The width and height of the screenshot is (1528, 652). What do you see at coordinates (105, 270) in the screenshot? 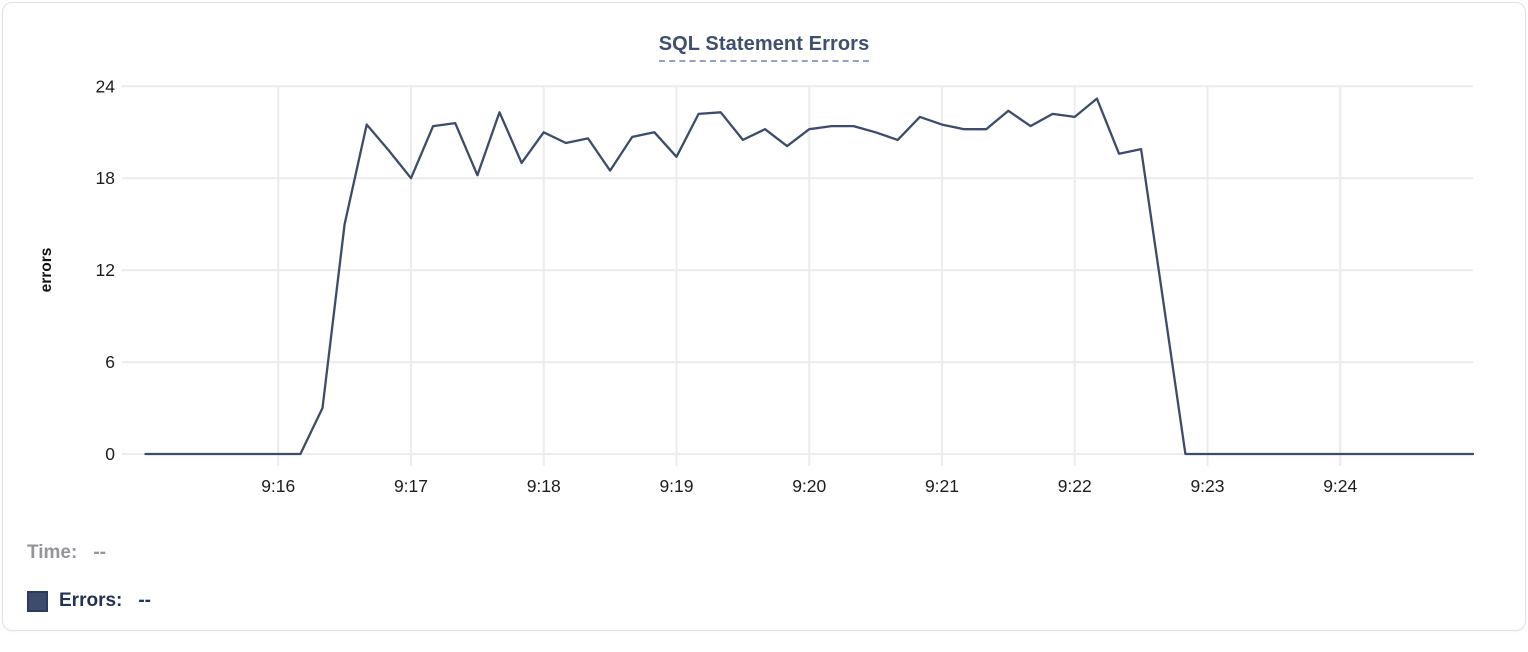
I see `y-tick-label: 12` at bounding box center [105, 270].